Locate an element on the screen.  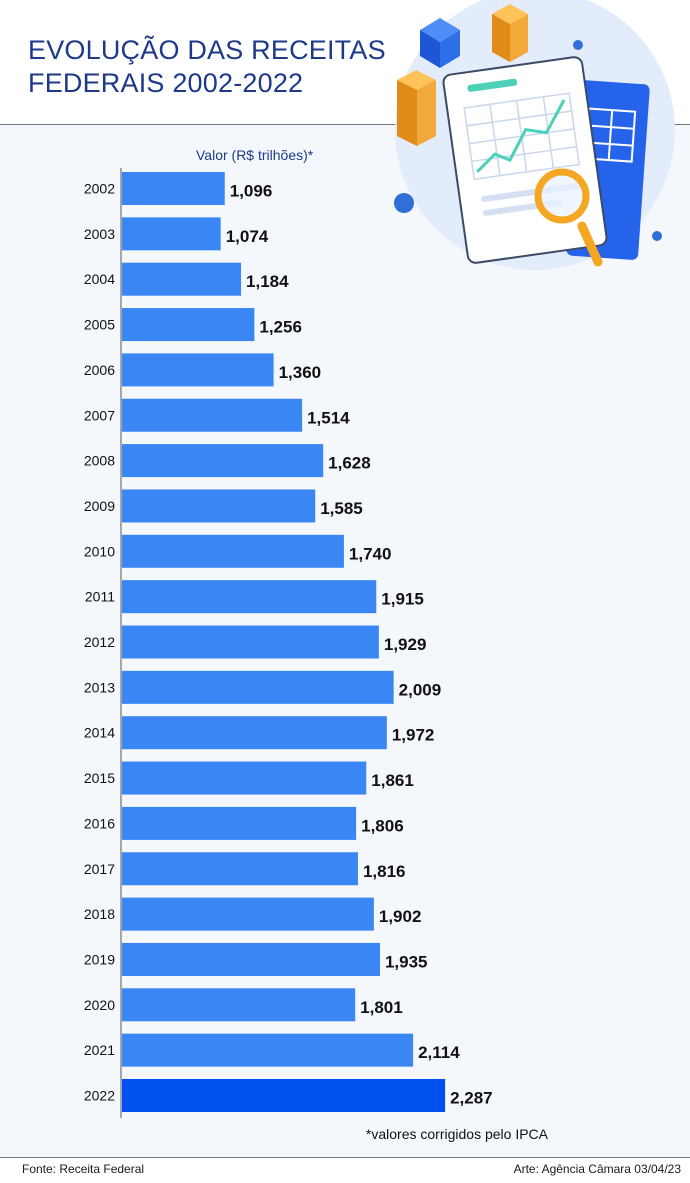
bar-2015 is located at coordinates (244, 778).